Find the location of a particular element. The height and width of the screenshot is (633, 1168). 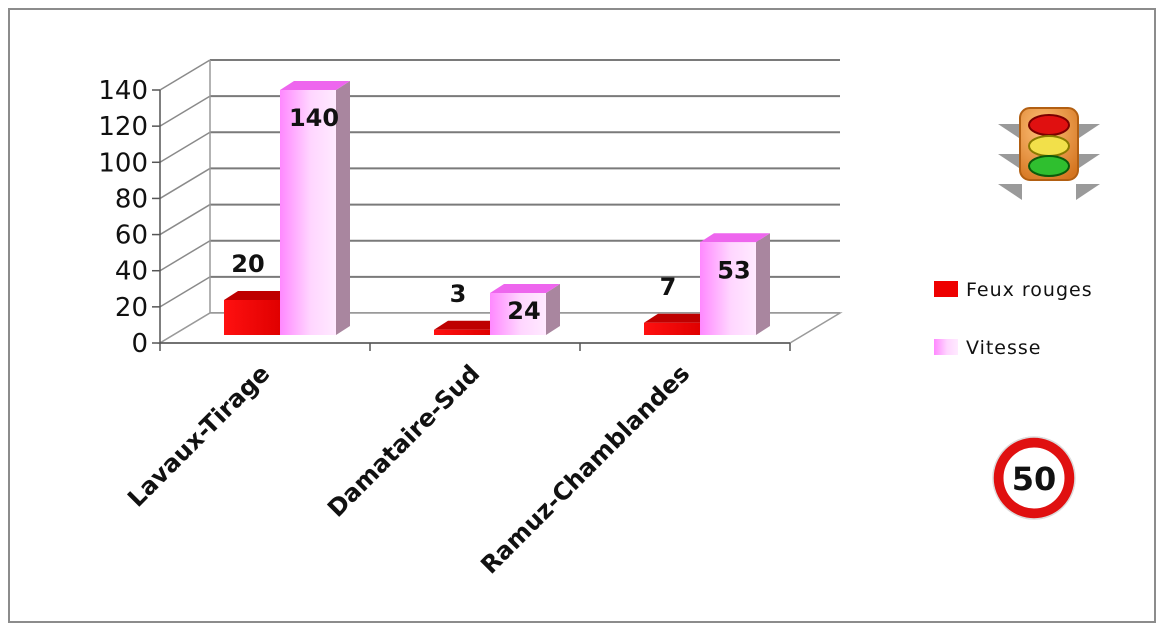

x-category-label-2: Ramuz-Chamblandes is located at coordinates (585, 469).